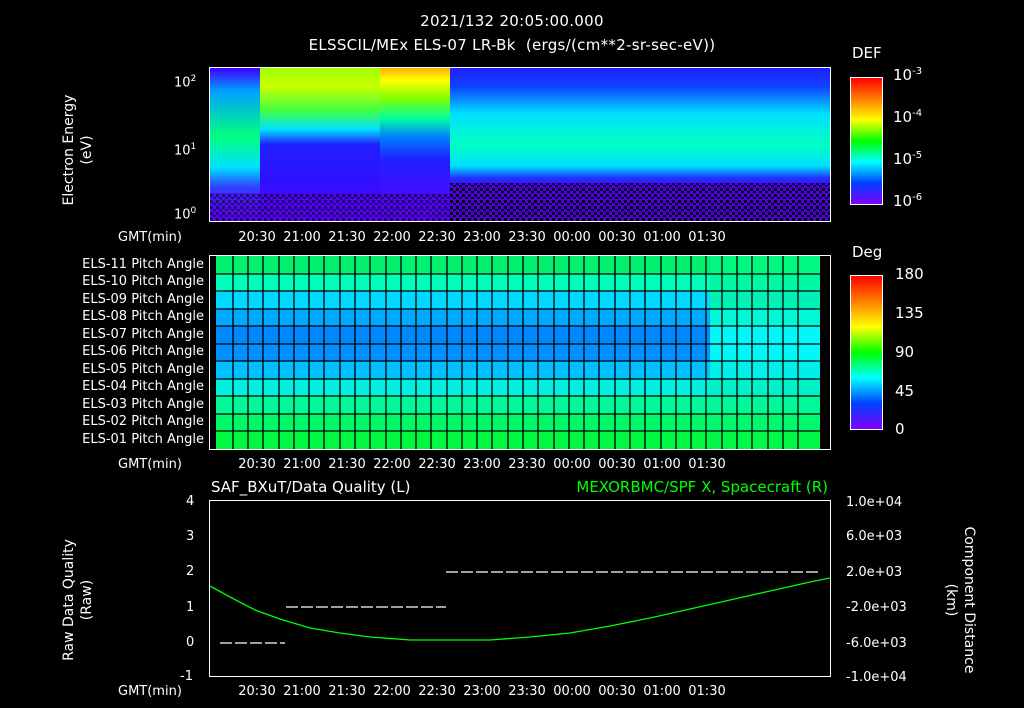 This screenshot has width=1024, height=708. I want to click on panel3-left-ylabel-line1: Raw Data Quality, so click(69, 600).